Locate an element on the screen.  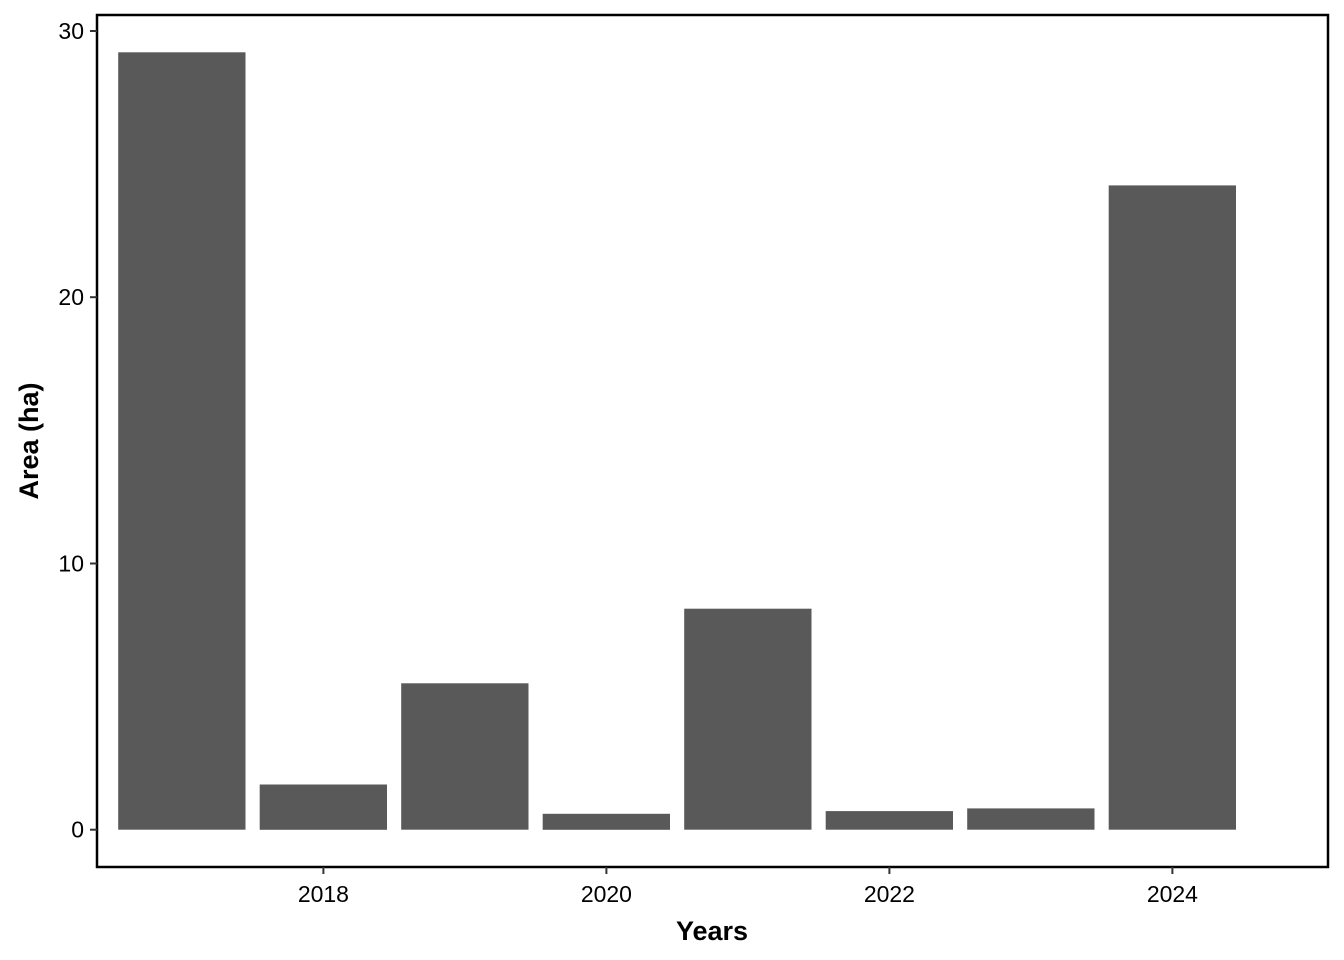
x-tick-label: 2024 is located at coordinates (1172, 894).